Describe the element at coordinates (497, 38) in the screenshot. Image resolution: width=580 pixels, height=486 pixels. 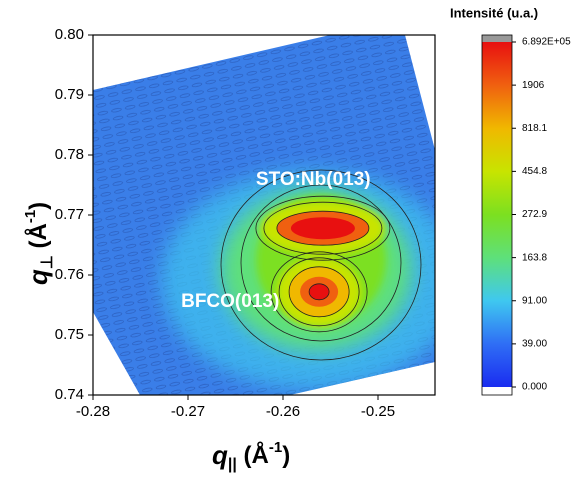
I see `colorbar-cap` at that location.